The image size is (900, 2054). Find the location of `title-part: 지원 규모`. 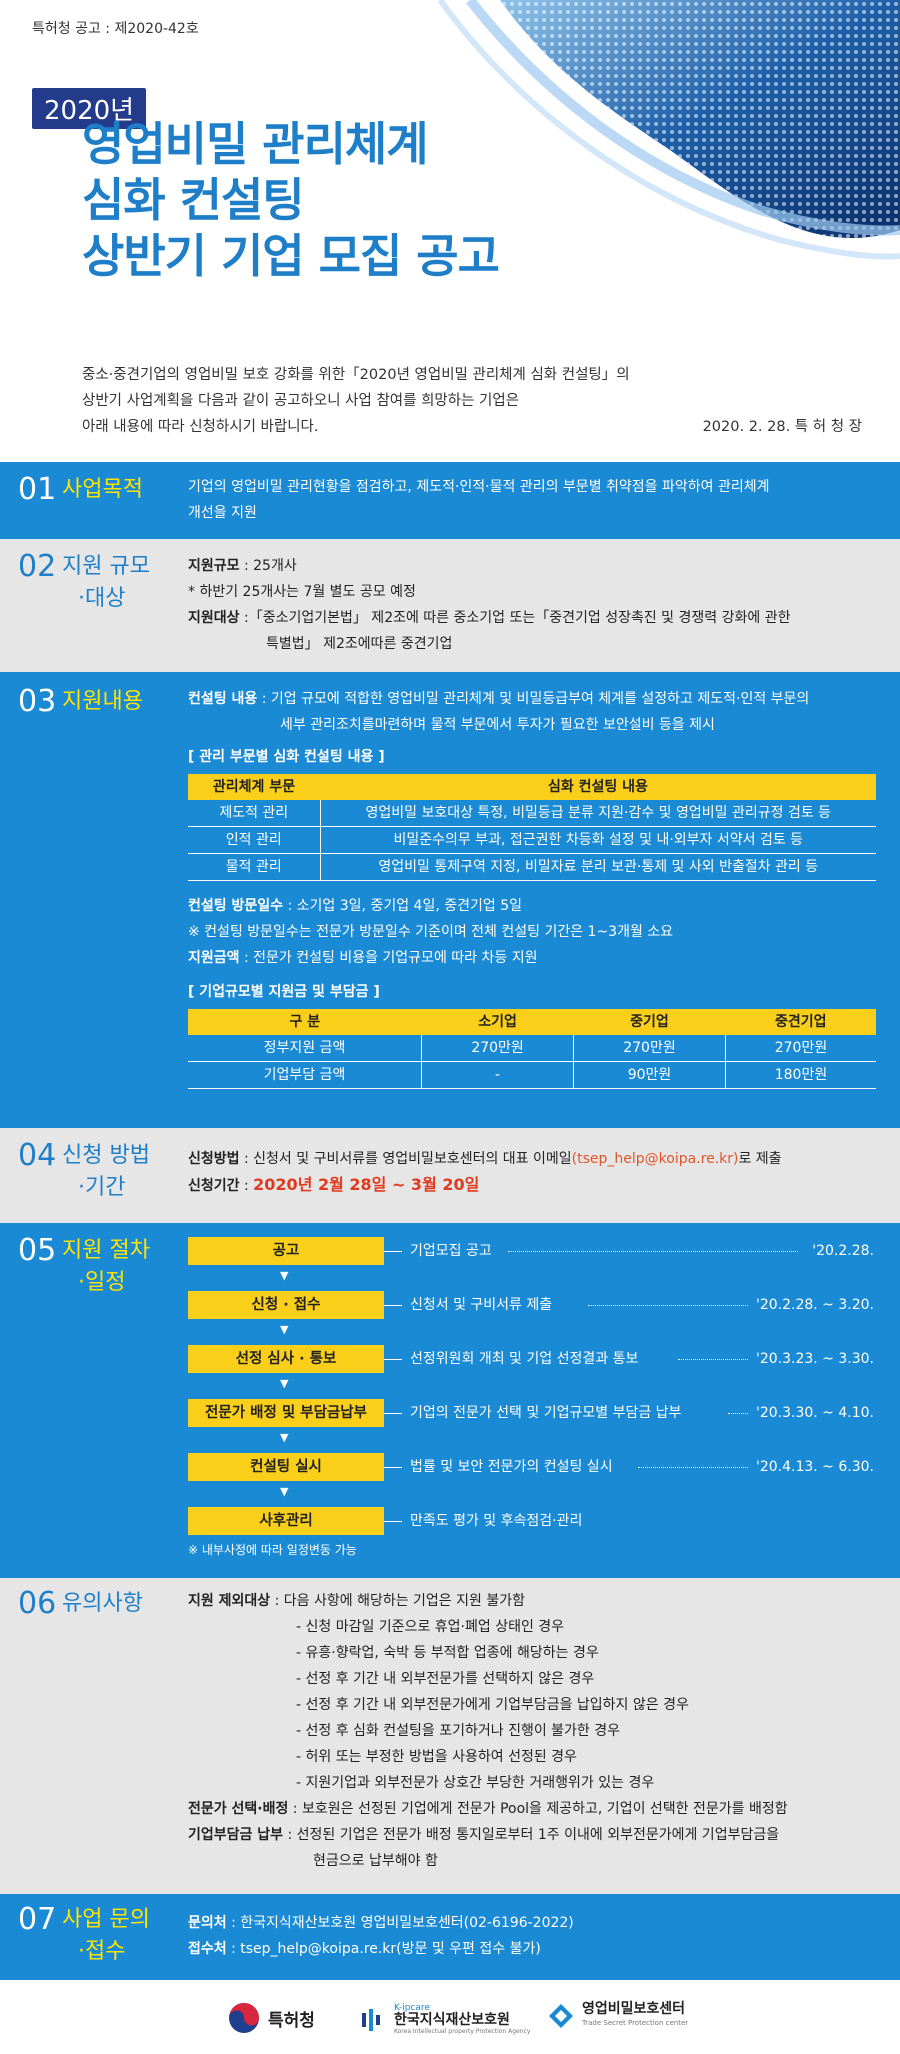

title-part: 지원 규모 is located at coordinates (106, 566).